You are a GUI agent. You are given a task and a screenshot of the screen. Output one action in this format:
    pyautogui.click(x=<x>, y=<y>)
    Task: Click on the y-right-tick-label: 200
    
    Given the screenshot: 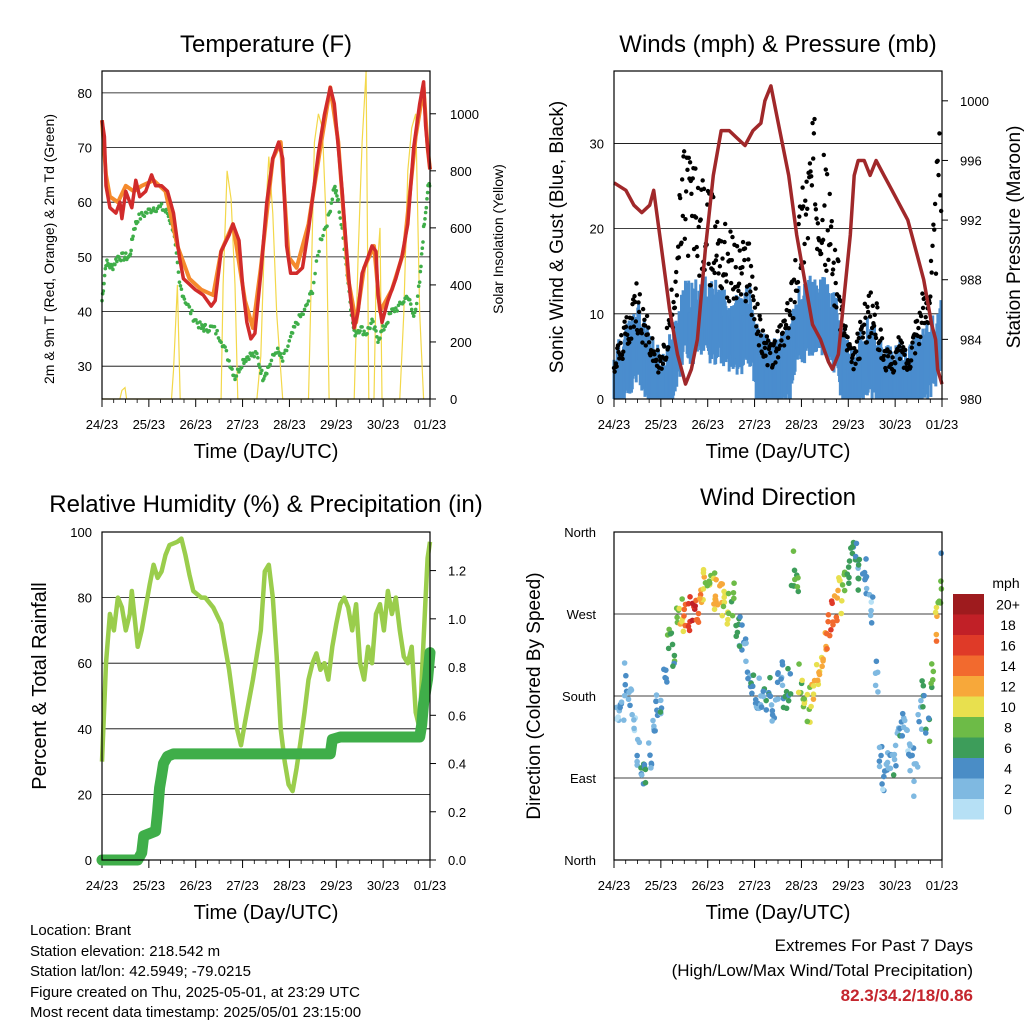 What is the action you would take?
    pyautogui.click(x=461, y=342)
    